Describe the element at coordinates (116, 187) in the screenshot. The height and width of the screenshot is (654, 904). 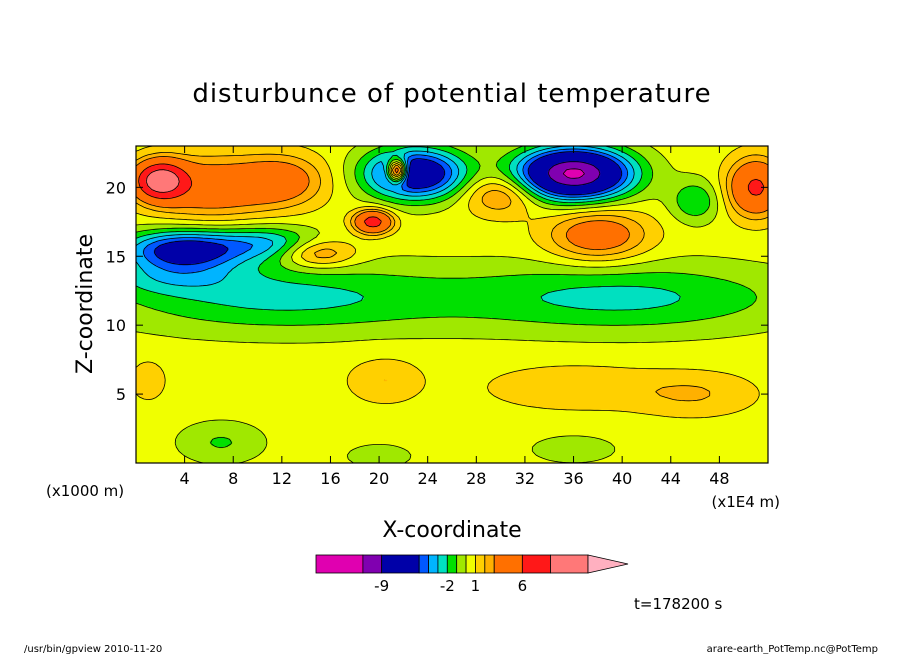
I see `y-tick-label: 20` at that location.